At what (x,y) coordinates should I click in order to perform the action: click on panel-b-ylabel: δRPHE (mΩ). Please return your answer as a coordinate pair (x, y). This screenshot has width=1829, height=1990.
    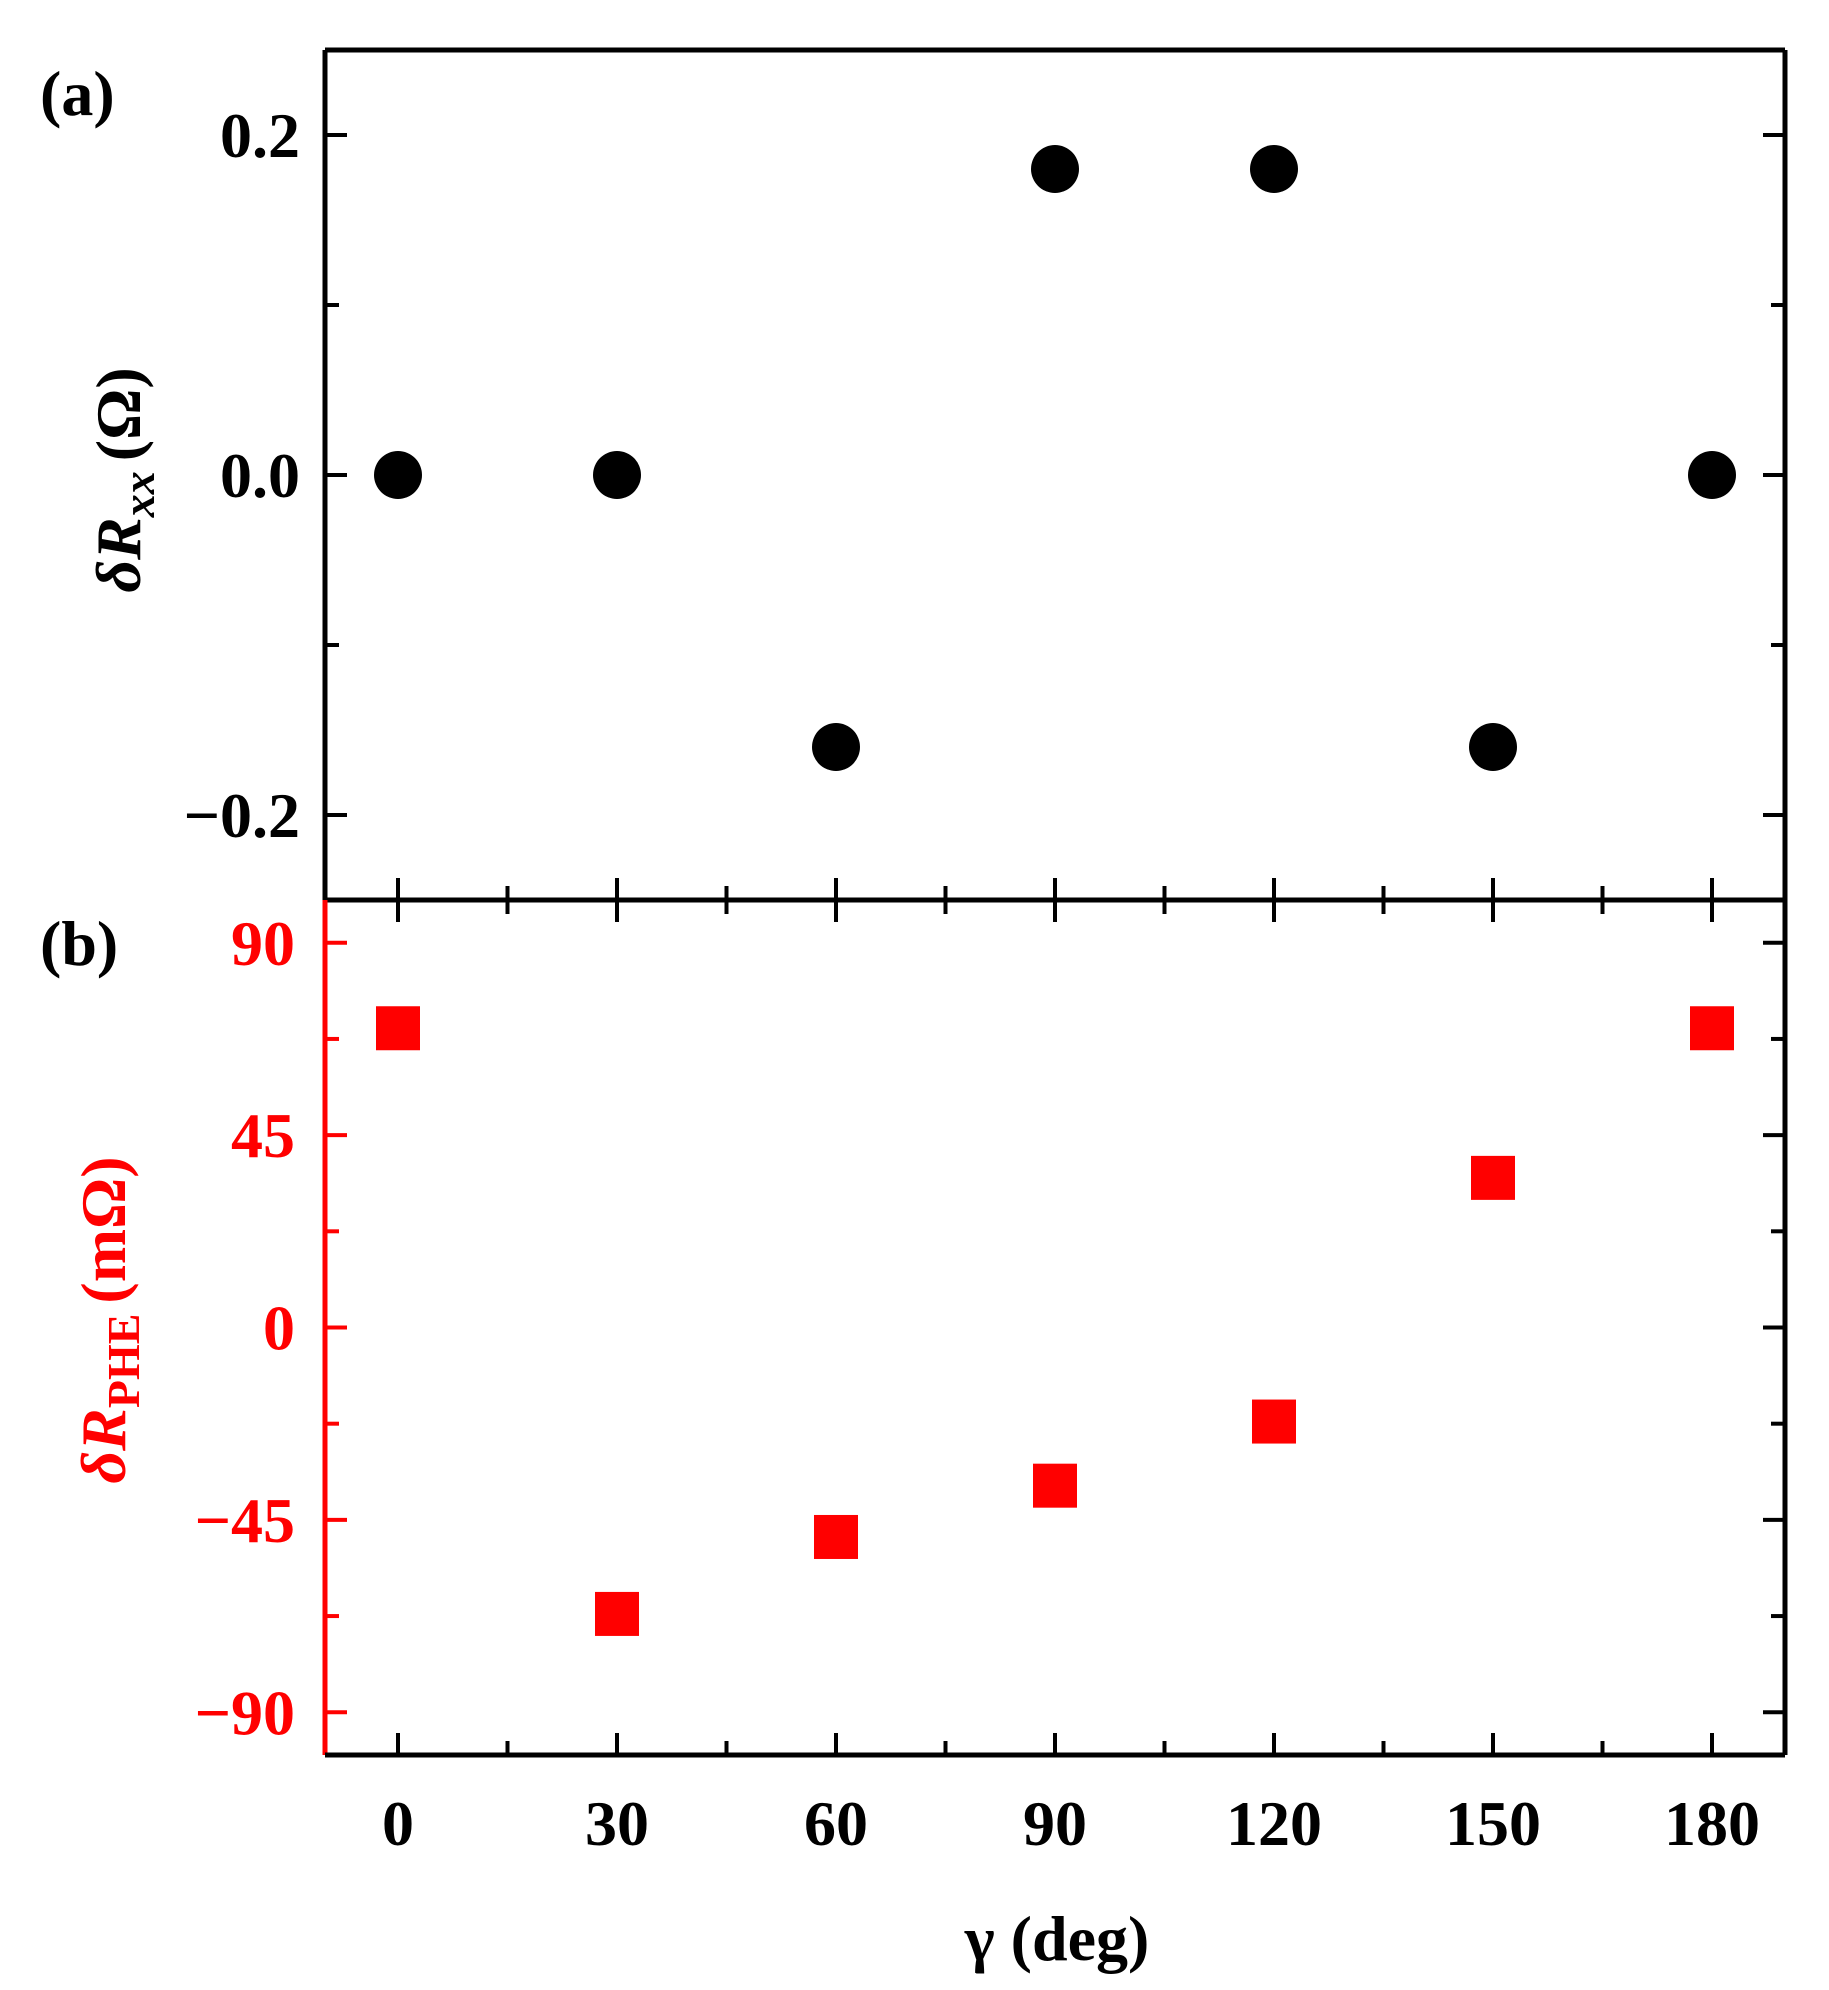
    Looking at the image, I should click on (108, 1319).